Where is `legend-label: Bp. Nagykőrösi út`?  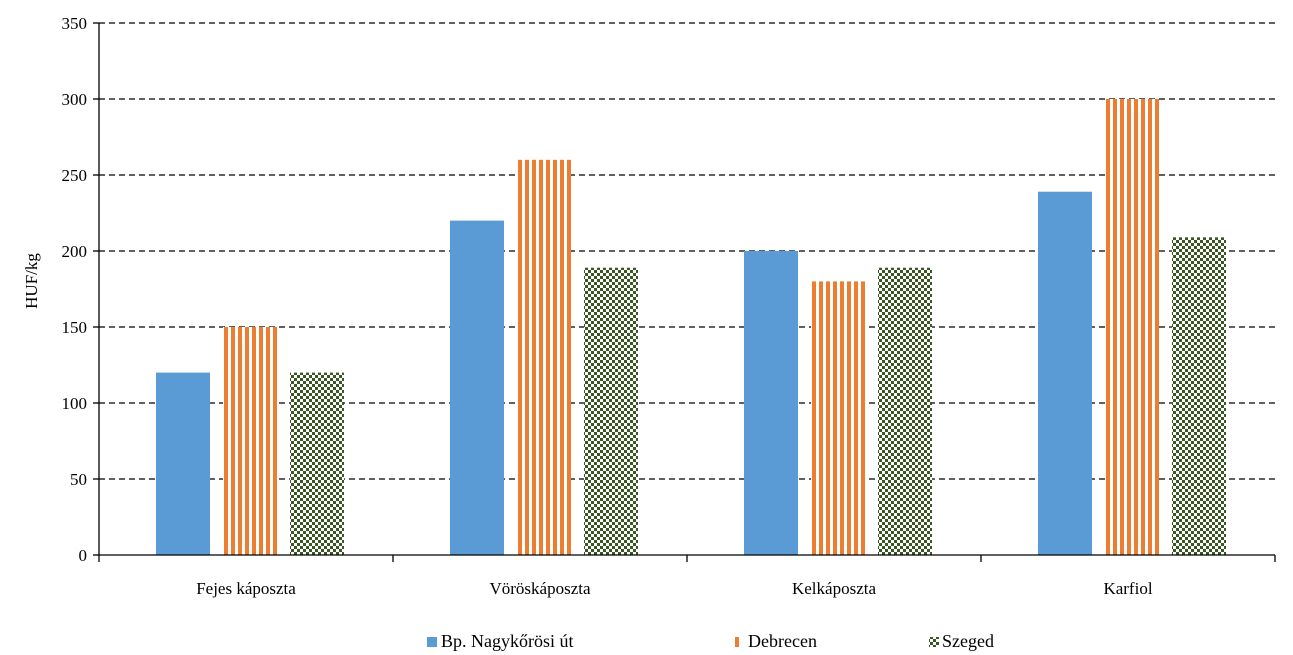
legend-label: Bp. Nagykőrösi út is located at coordinates (507, 641).